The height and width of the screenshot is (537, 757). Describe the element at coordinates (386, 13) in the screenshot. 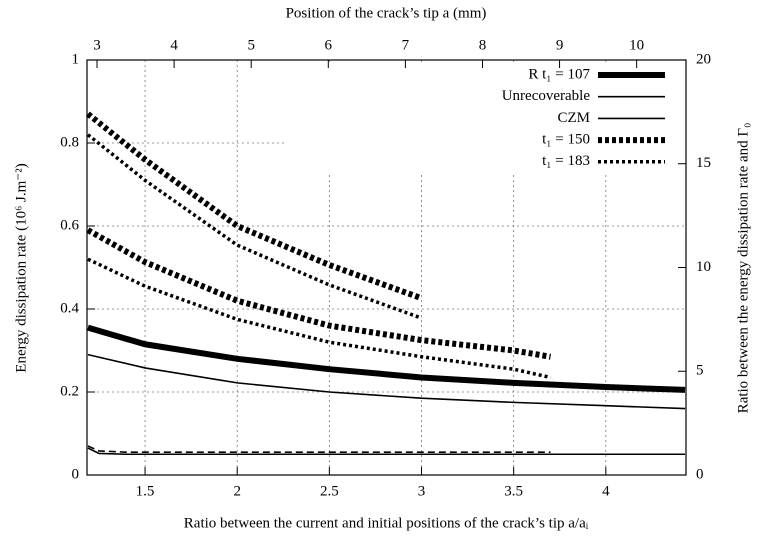

I see `x2-axis-label: Position of the crack’s tip a (mm)` at that location.